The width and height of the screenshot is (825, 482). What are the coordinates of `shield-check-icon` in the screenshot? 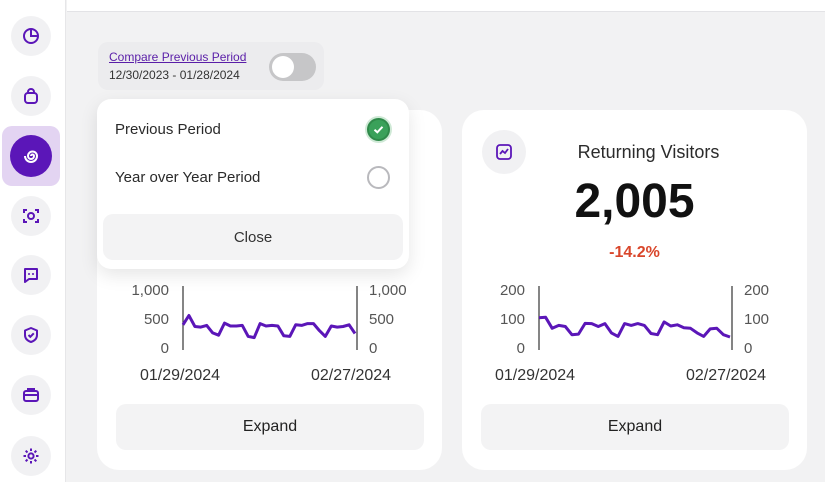 It's located at (31, 335).